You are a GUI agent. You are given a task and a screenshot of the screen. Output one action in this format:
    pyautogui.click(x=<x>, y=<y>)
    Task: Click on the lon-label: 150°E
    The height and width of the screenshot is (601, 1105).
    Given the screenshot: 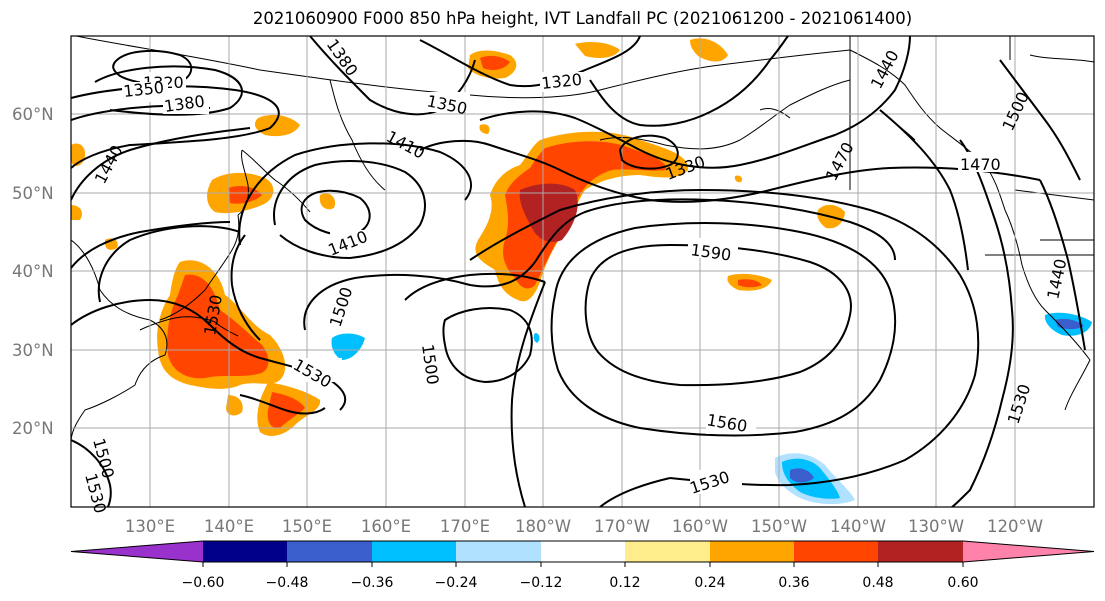 What is the action you would take?
    pyautogui.click(x=307, y=526)
    